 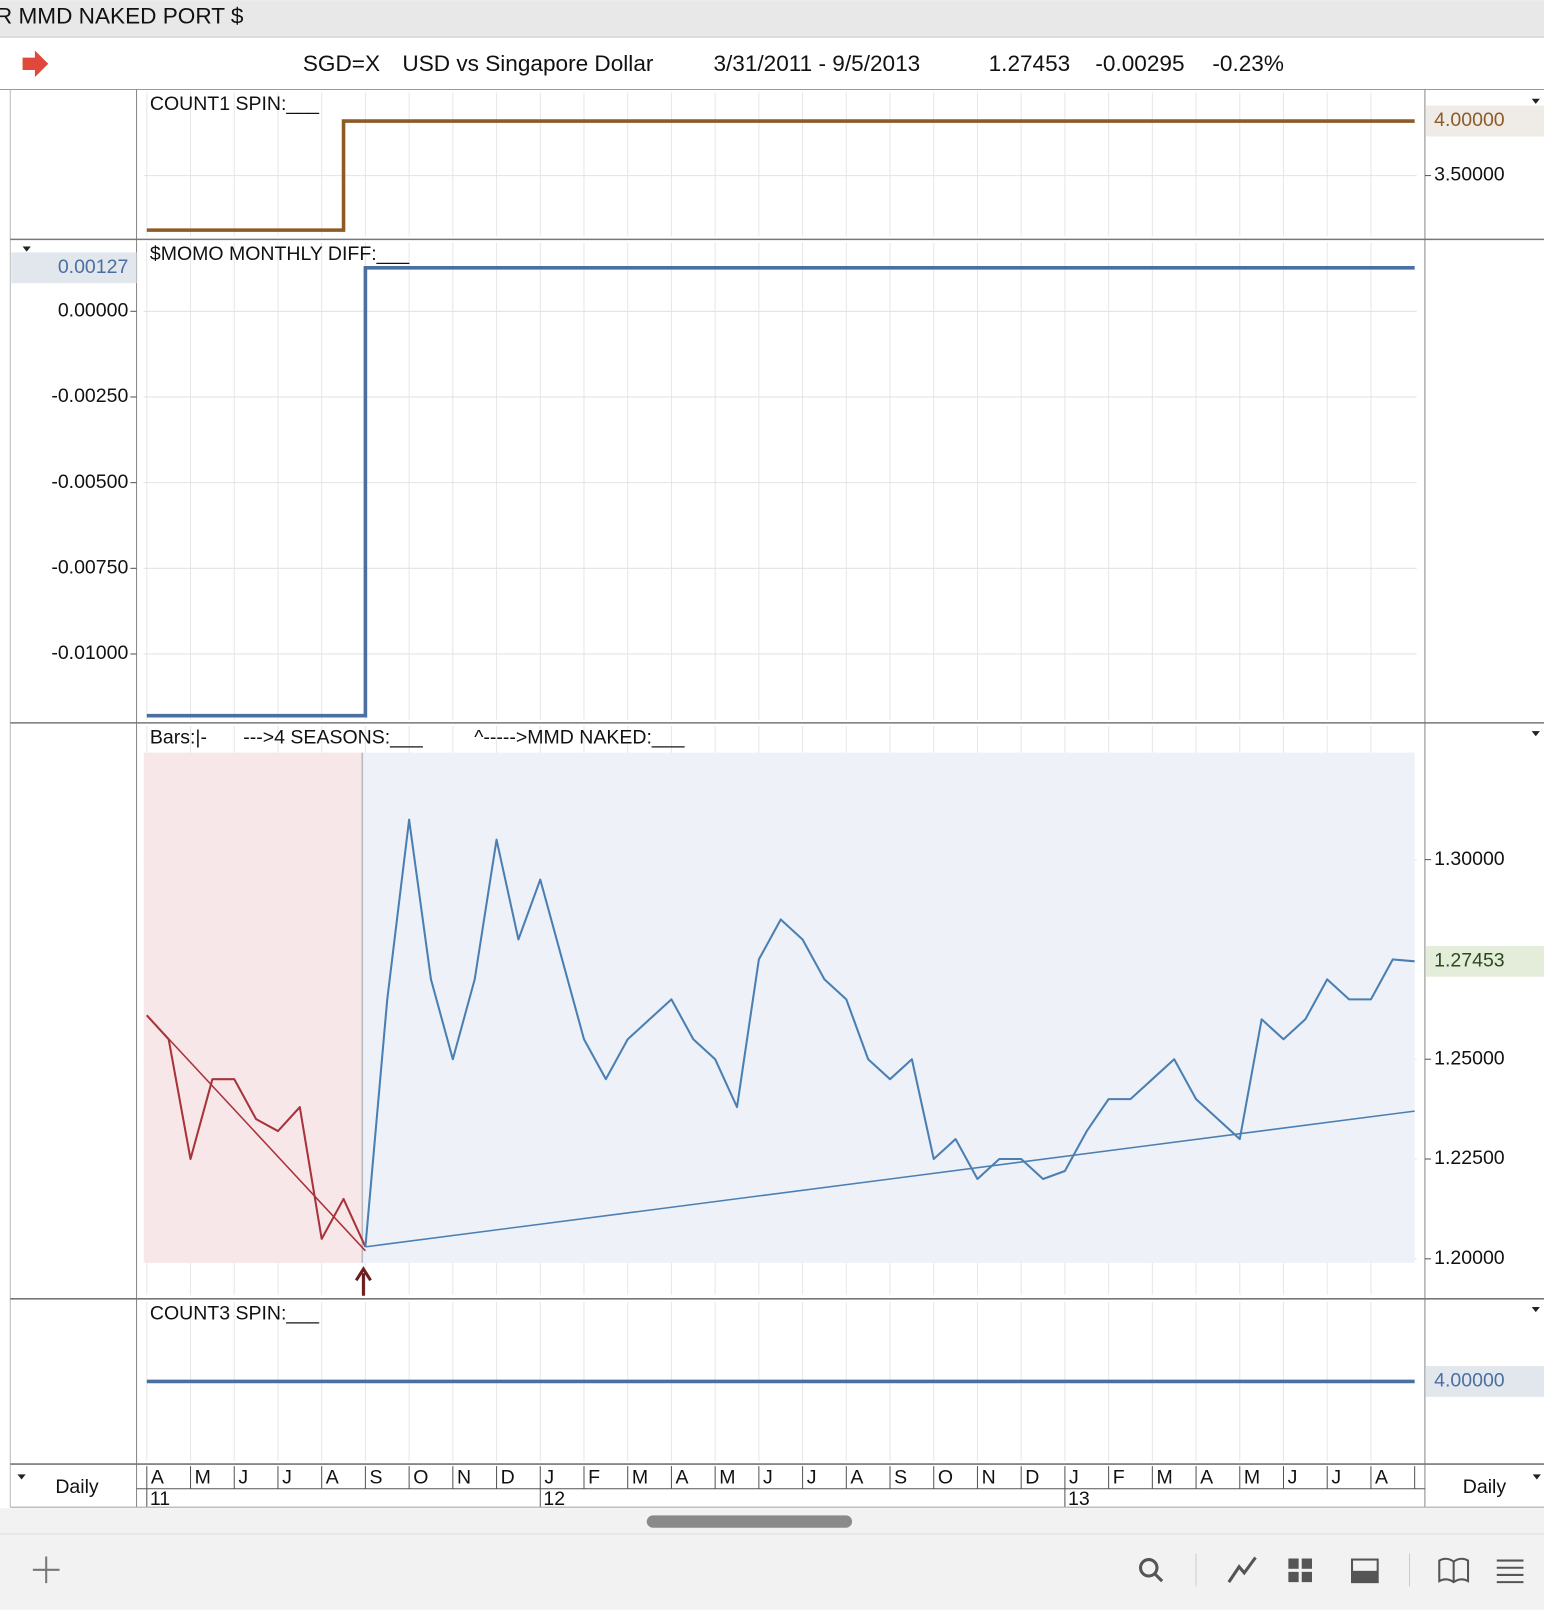 I want to click on toolbar-icons, so click(x=1331, y=1570).